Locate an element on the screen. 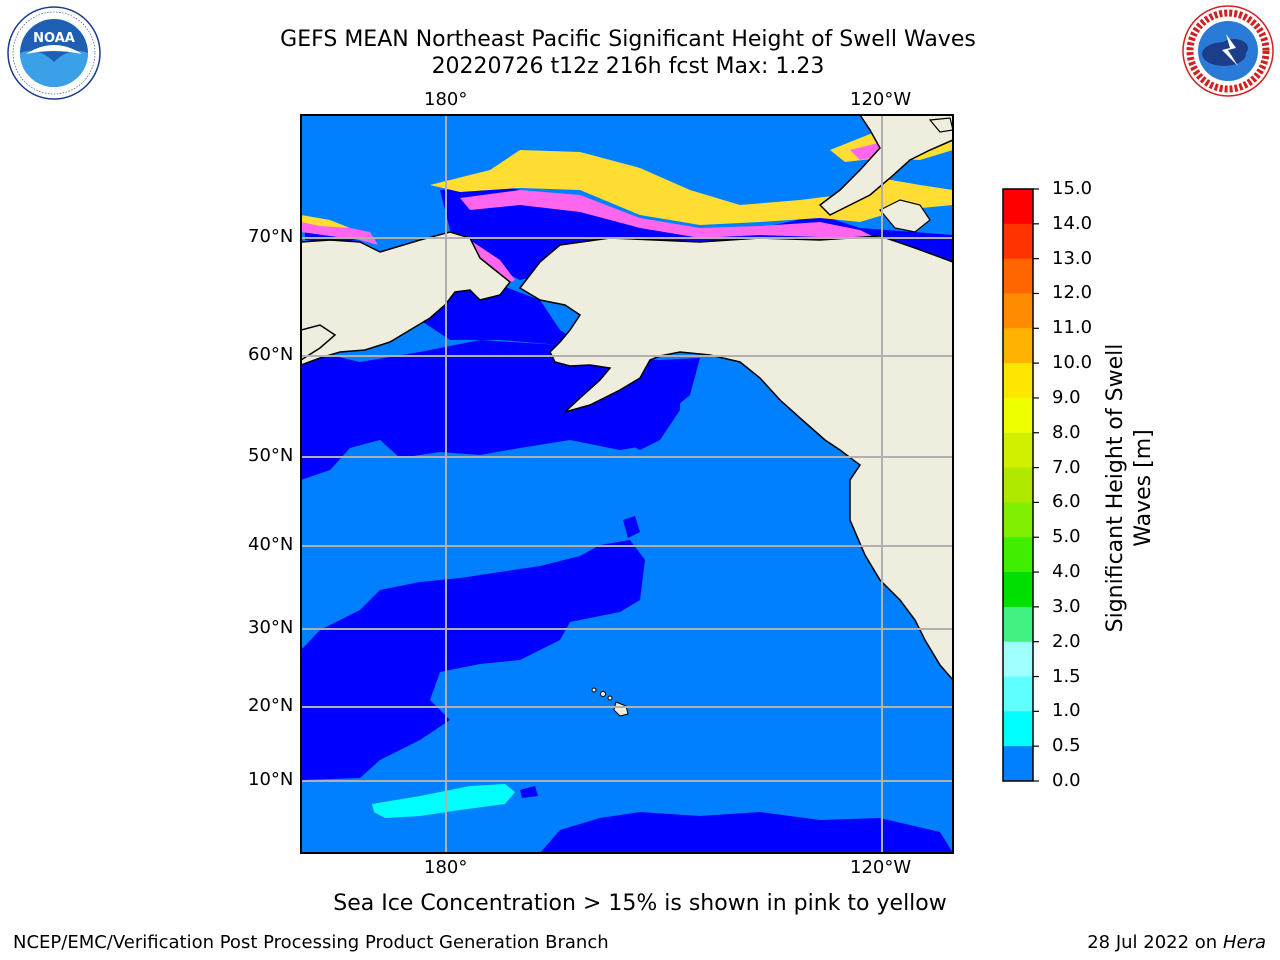  top-tick-120w: 120°W is located at coordinates (881, 99).